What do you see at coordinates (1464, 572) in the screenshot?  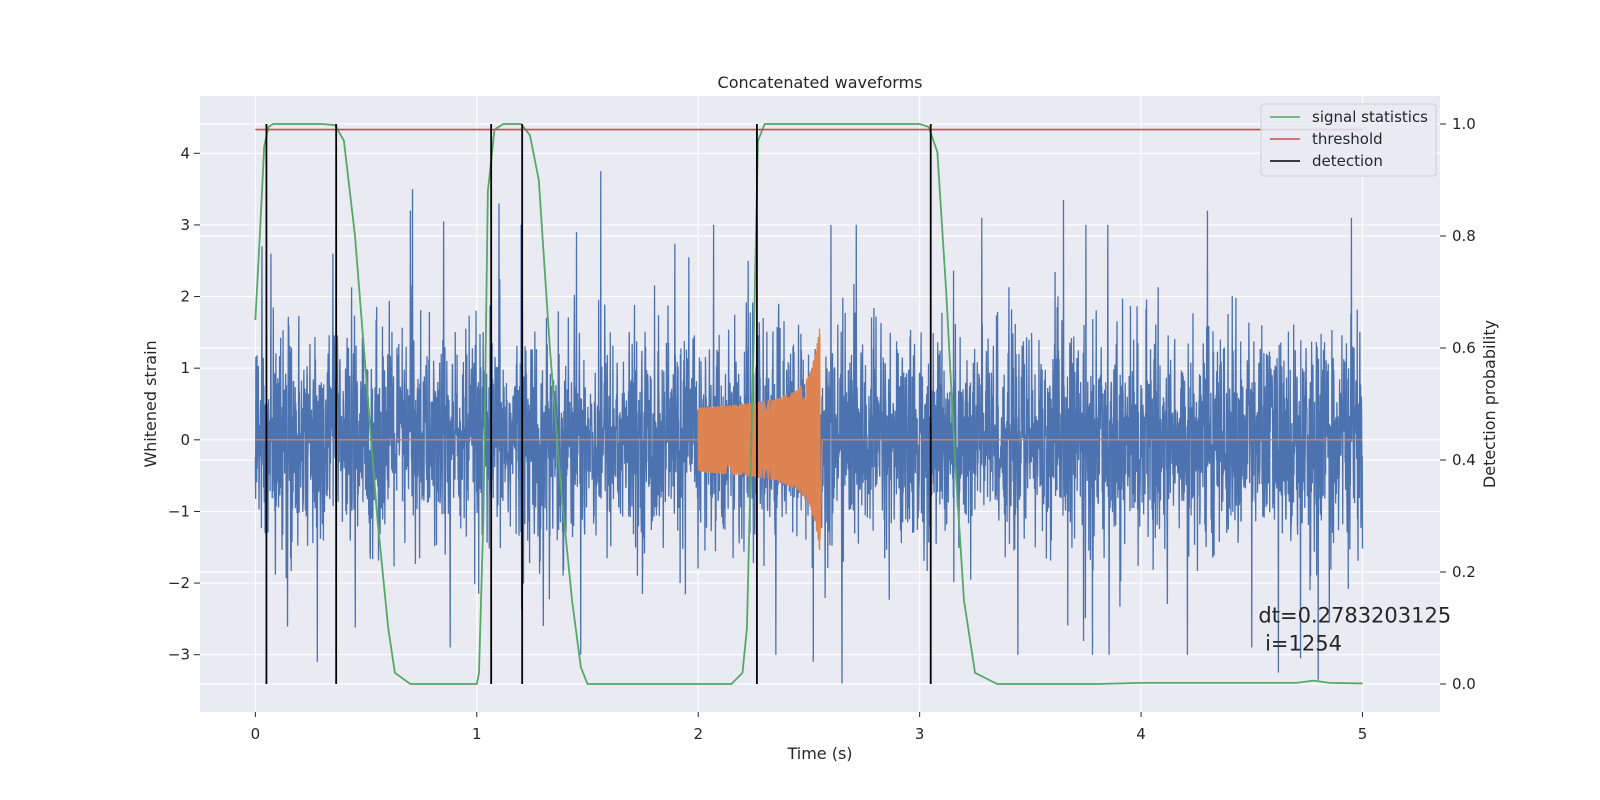 I see `y2-tick-label: 0.2` at bounding box center [1464, 572].